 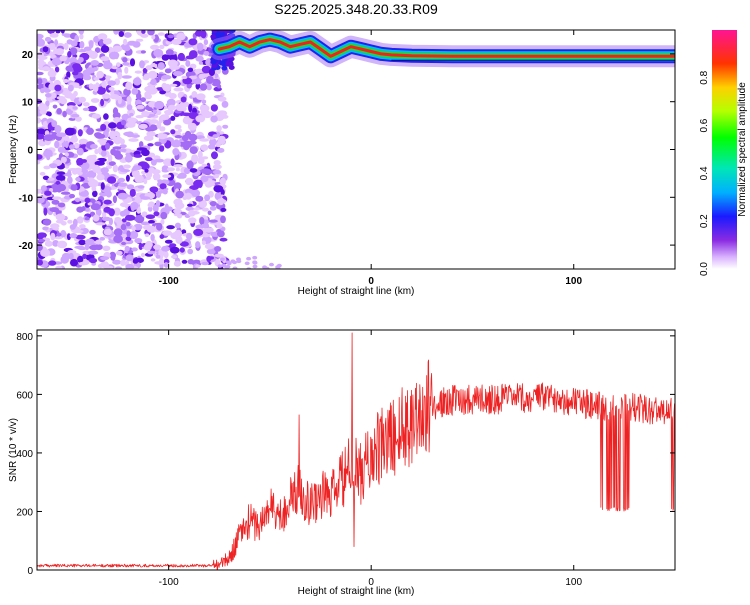 I want to click on chart-title: S225.2025.348.20.33.R09, so click(x=356, y=9).